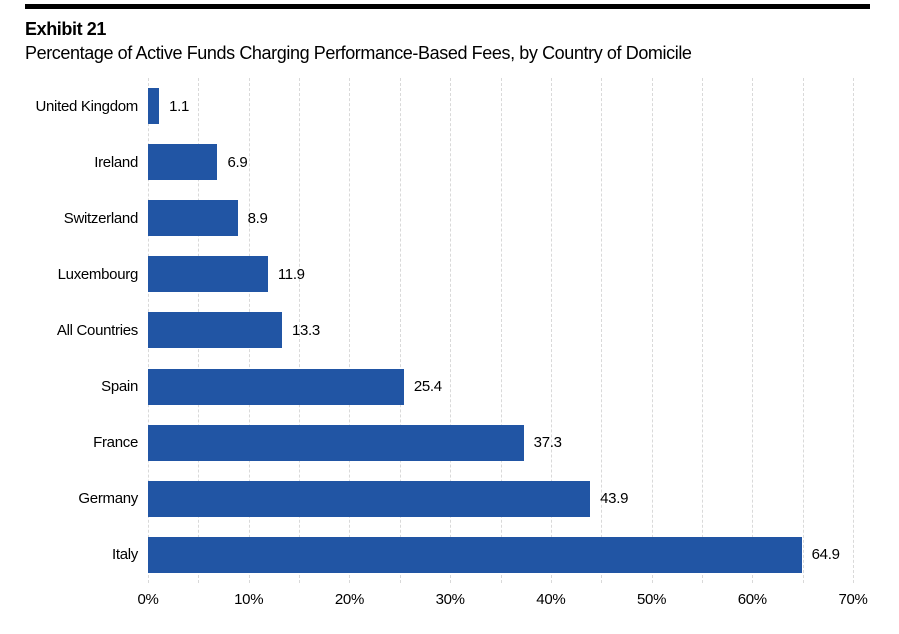 This screenshot has width=899, height=634. I want to click on value-label: 64.9, so click(825, 555).